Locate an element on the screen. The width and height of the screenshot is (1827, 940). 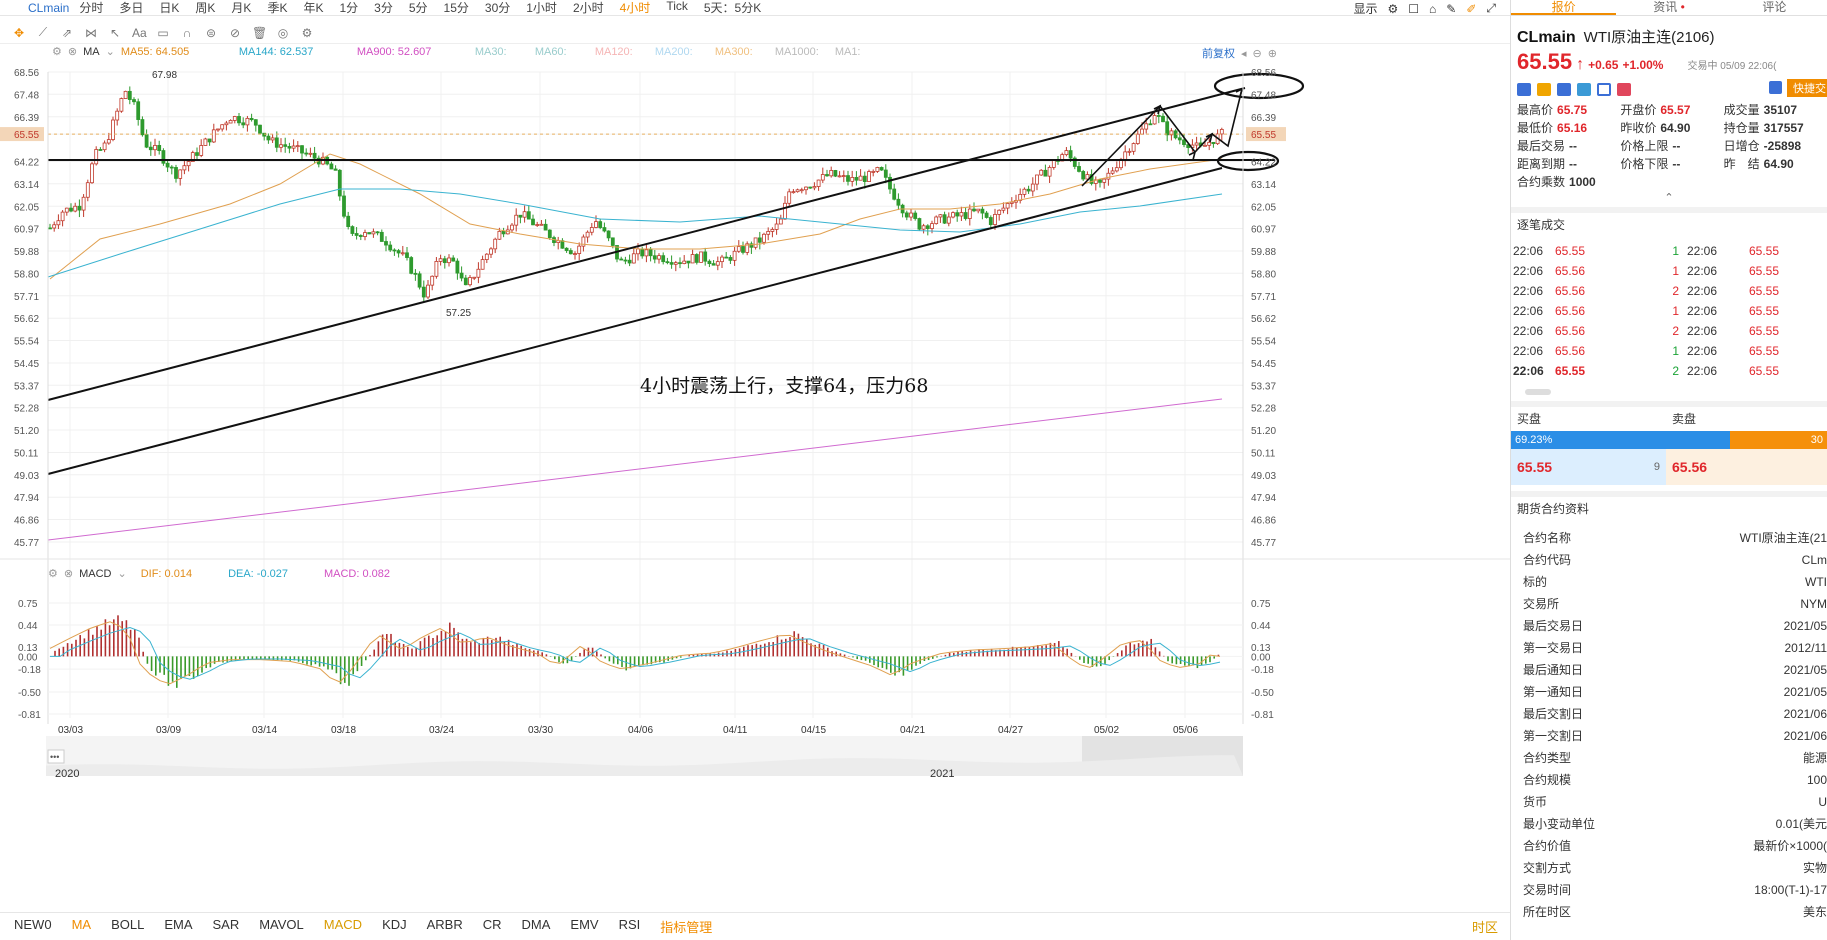
indicator-tab: MAVOL is located at coordinates (281, 924).